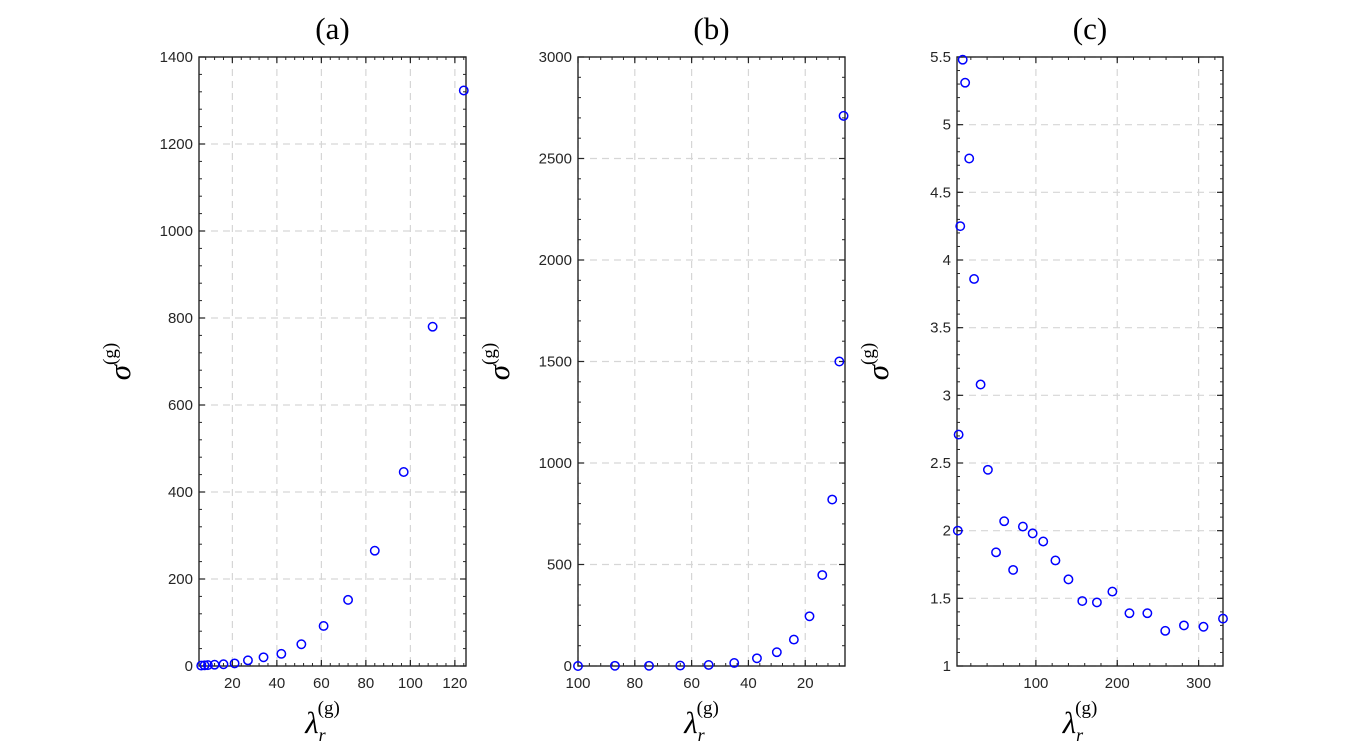 The height and width of the screenshot is (750, 1350). What do you see at coordinates (940, 192) in the screenshot?
I see `y-tick-label: 4.5` at bounding box center [940, 192].